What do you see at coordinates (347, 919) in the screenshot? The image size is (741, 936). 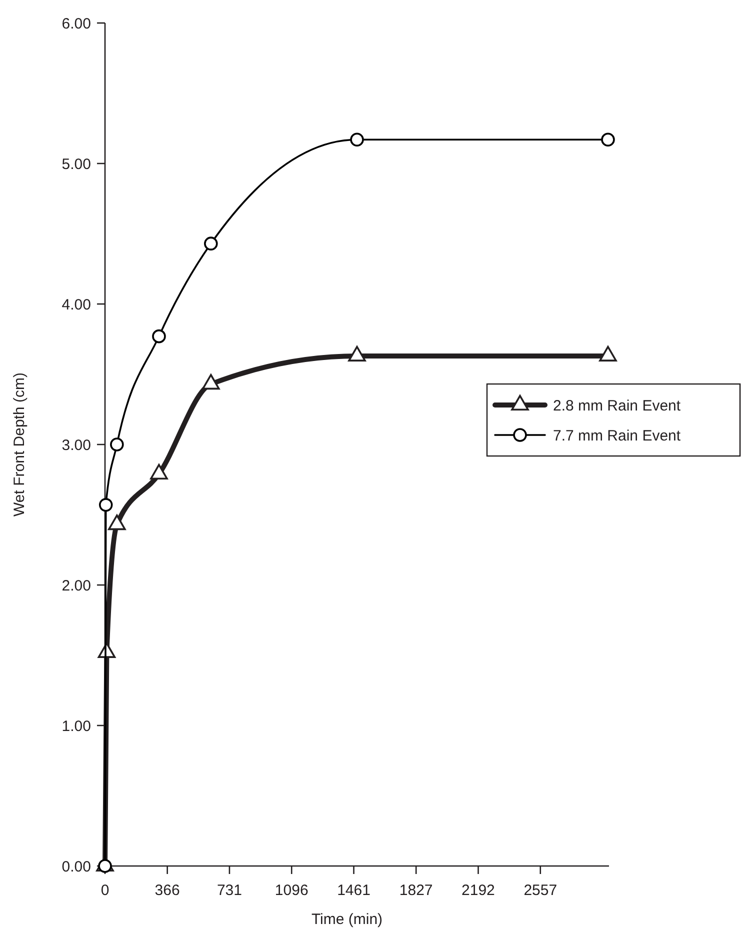 I see `x-axis-title: Time (min)` at bounding box center [347, 919].